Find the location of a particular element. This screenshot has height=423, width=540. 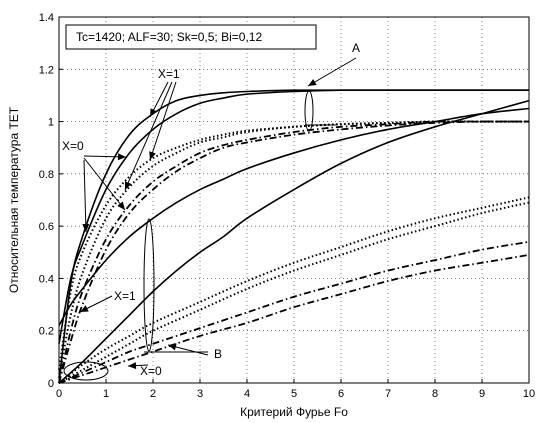

y-tick-label: 0.2 is located at coordinates (46, 332).